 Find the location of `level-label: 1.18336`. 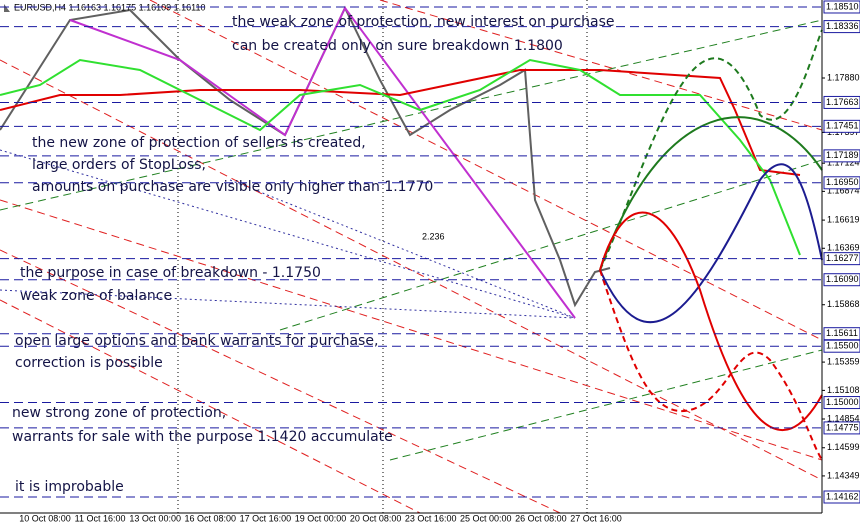

level-label: 1.18336 is located at coordinates (842, 26).